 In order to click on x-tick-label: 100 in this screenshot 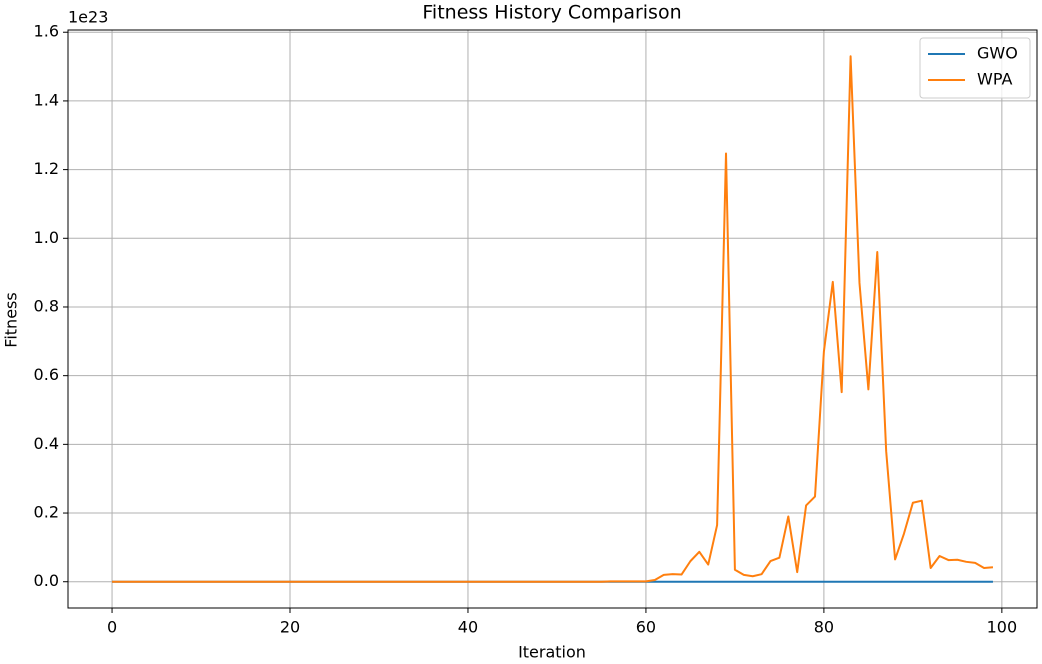, I will do `click(1002, 627)`.